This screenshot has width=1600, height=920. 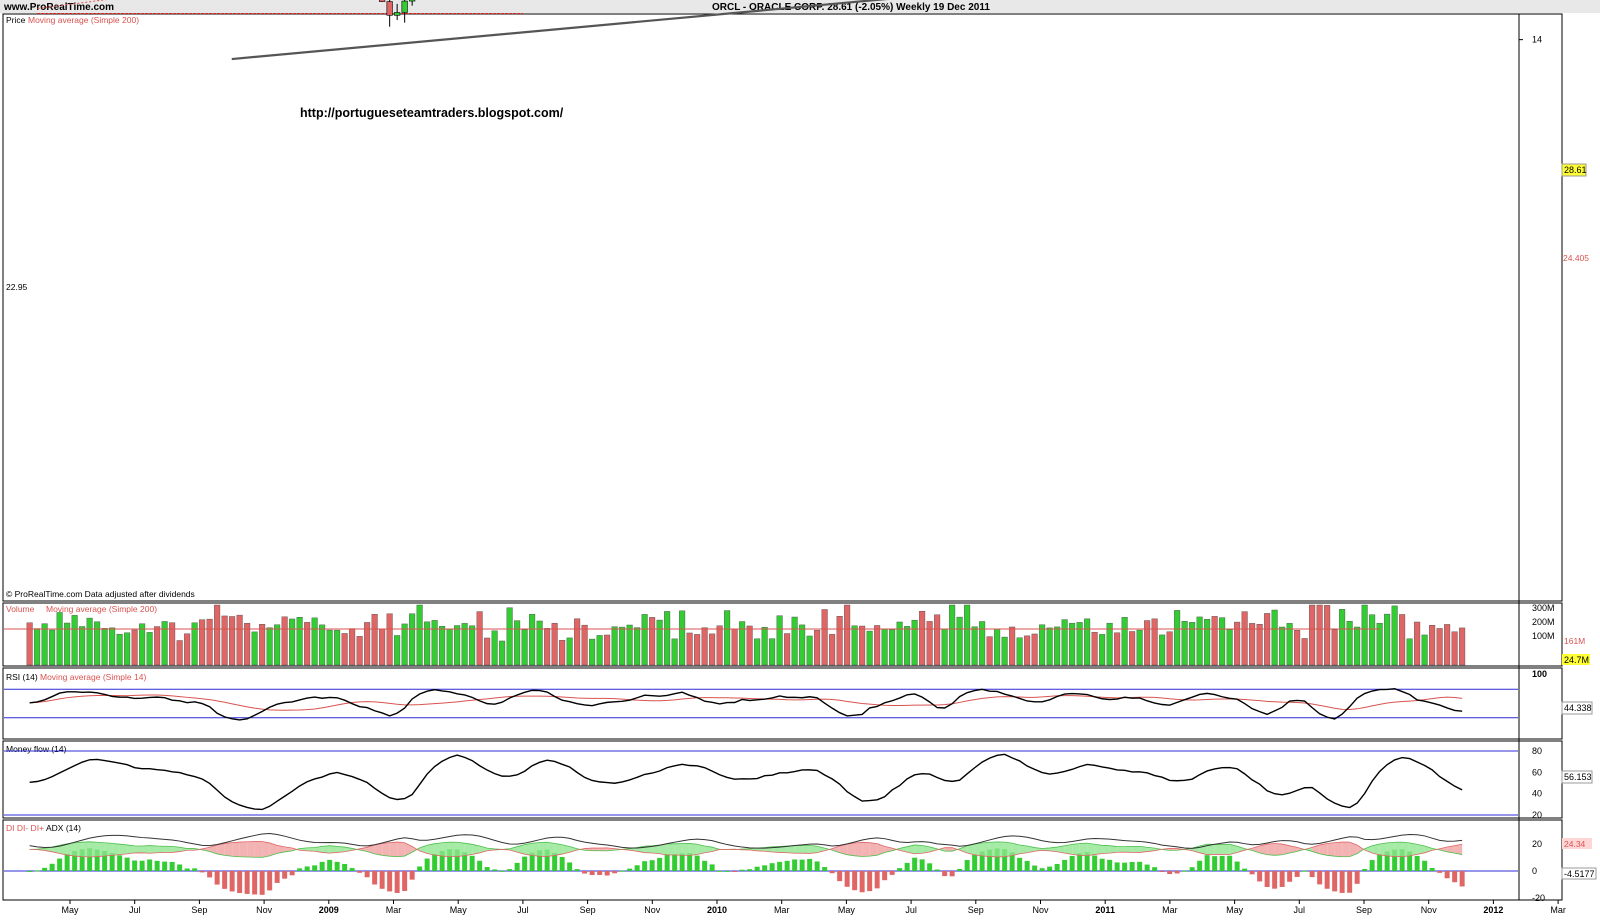 What do you see at coordinates (17, 287) in the screenshot?
I see `level-label: 22.95` at bounding box center [17, 287].